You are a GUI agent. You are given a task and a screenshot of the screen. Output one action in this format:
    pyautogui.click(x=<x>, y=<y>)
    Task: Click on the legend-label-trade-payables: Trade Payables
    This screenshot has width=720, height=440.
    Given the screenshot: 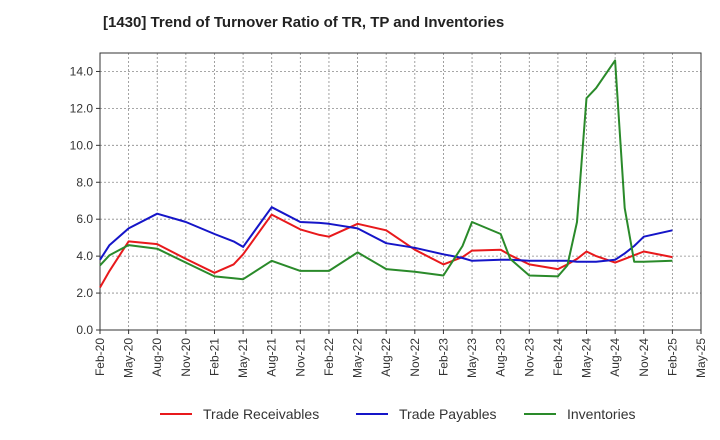 What is the action you would take?
    pyautogui.click(x=448, y=414)
    